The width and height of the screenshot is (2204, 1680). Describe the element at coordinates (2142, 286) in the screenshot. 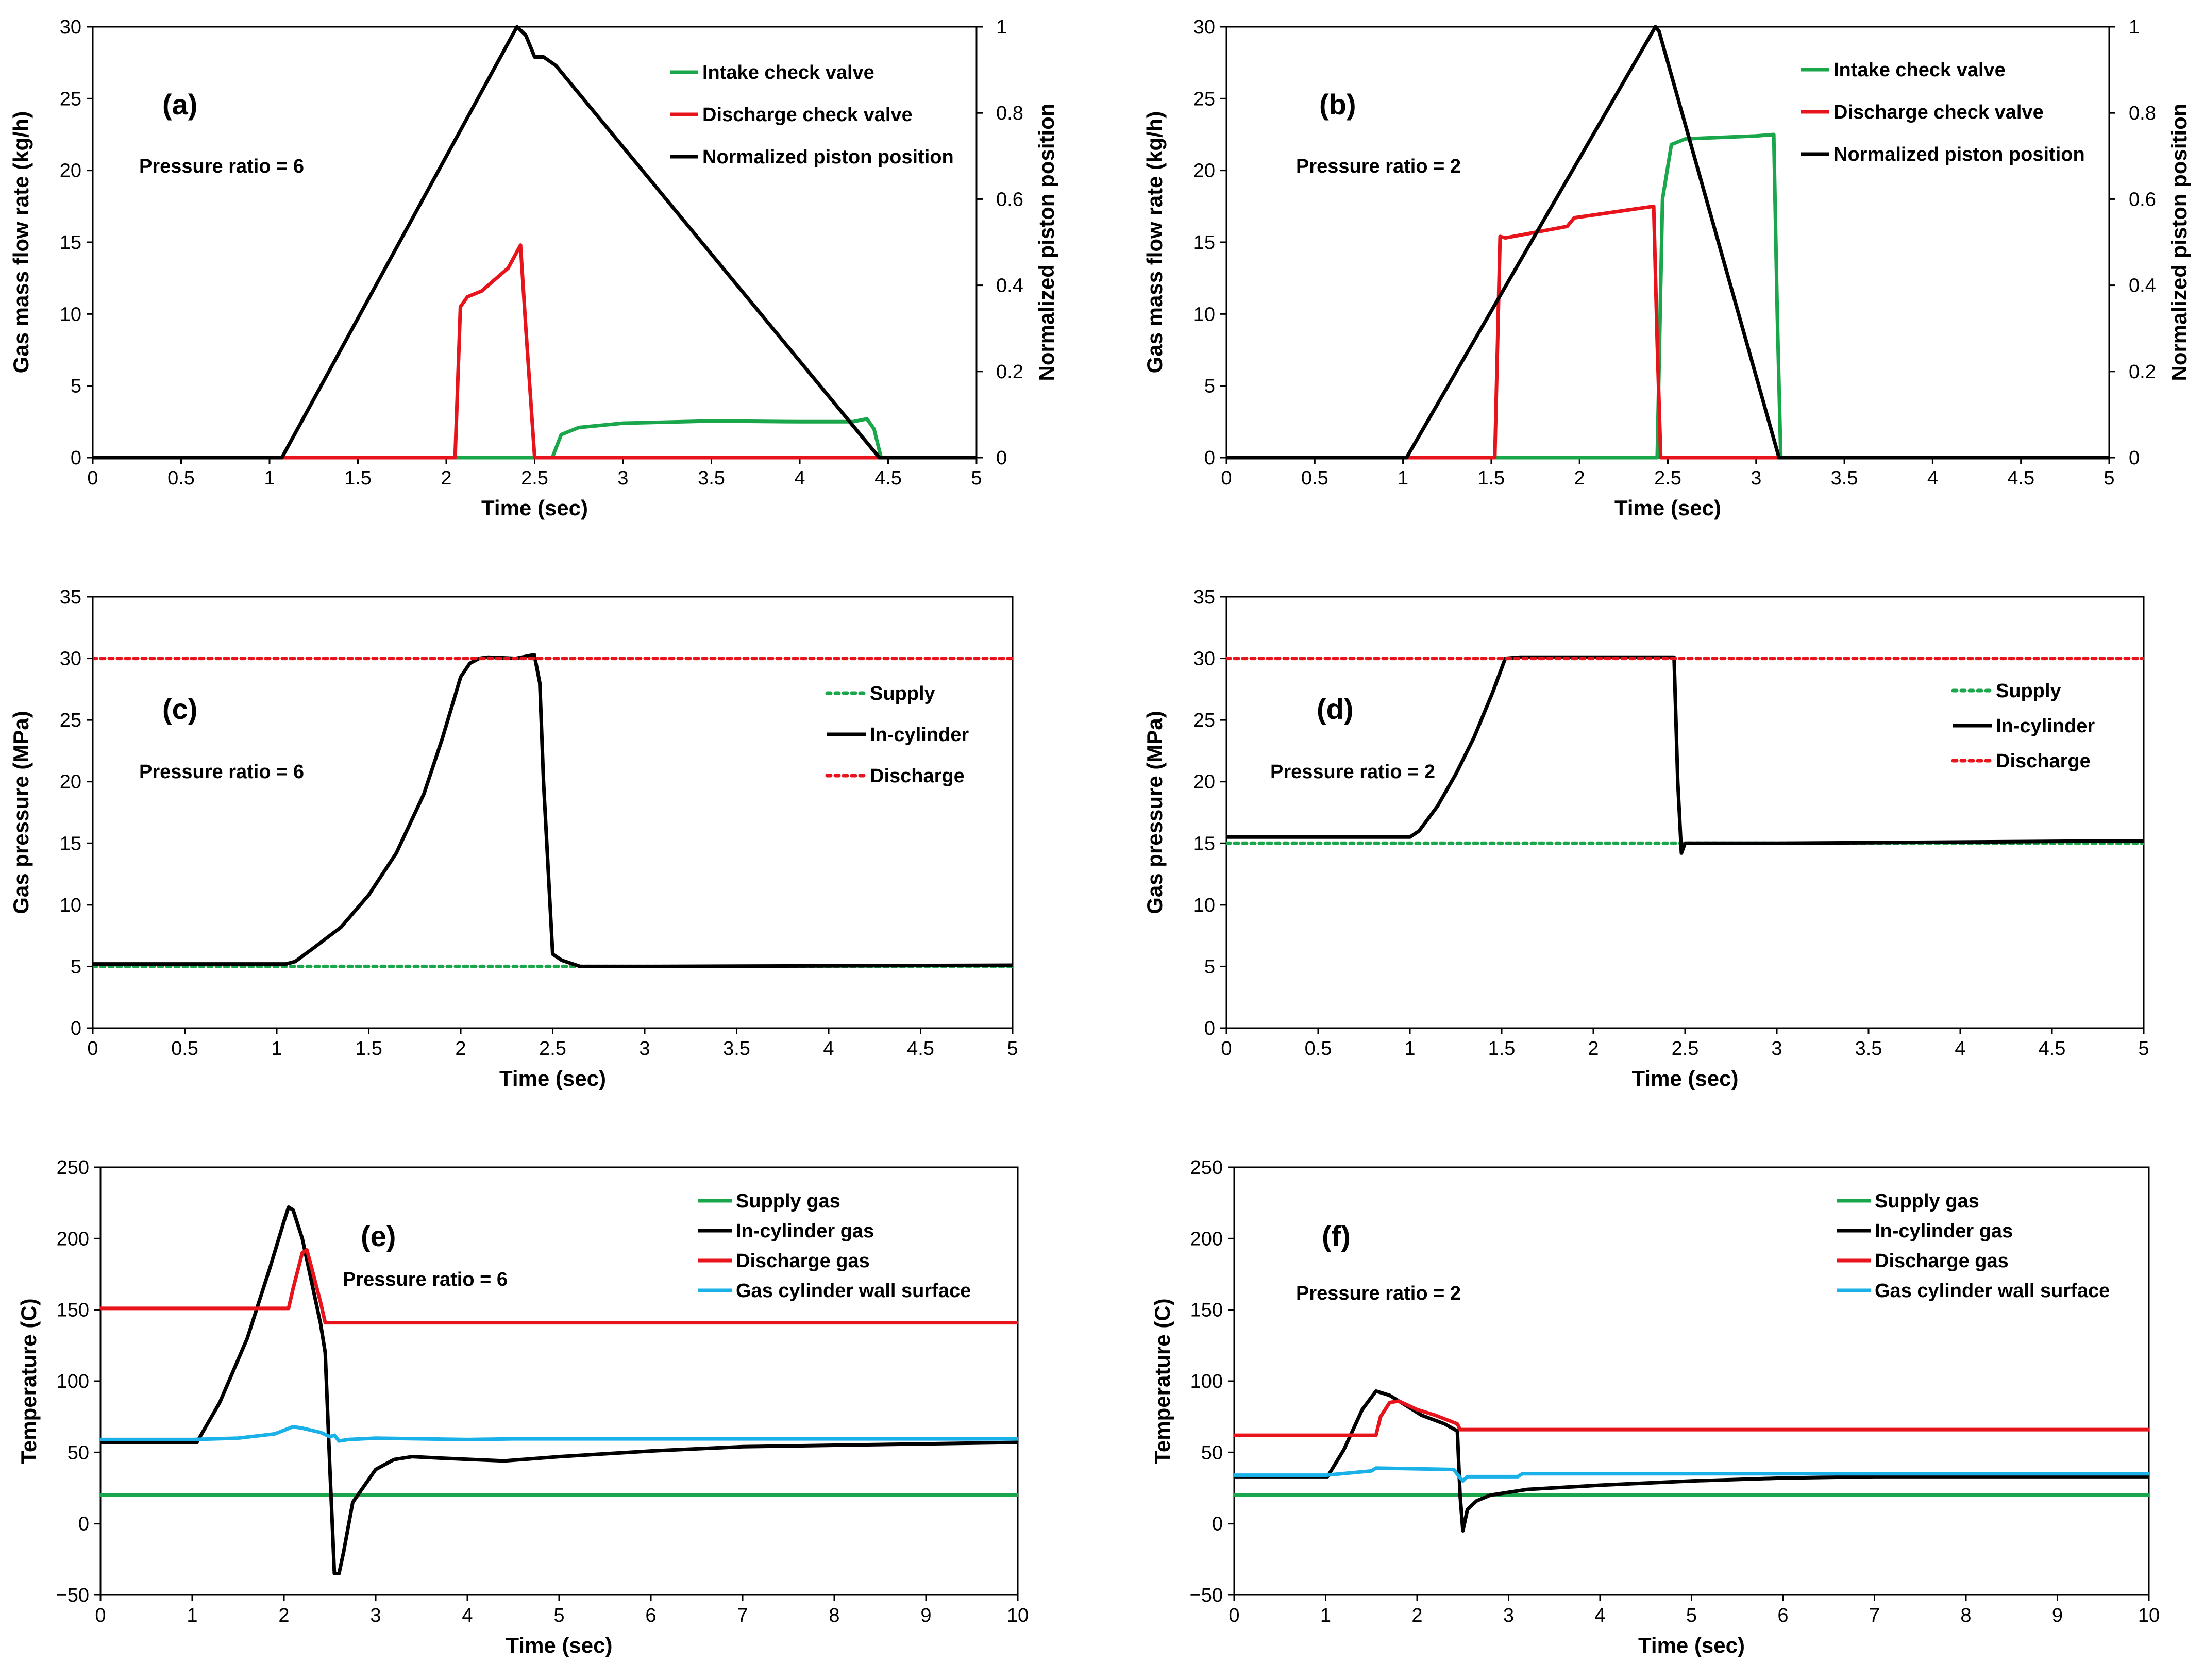

I see `y2-tick-label: 0.4` at that location.